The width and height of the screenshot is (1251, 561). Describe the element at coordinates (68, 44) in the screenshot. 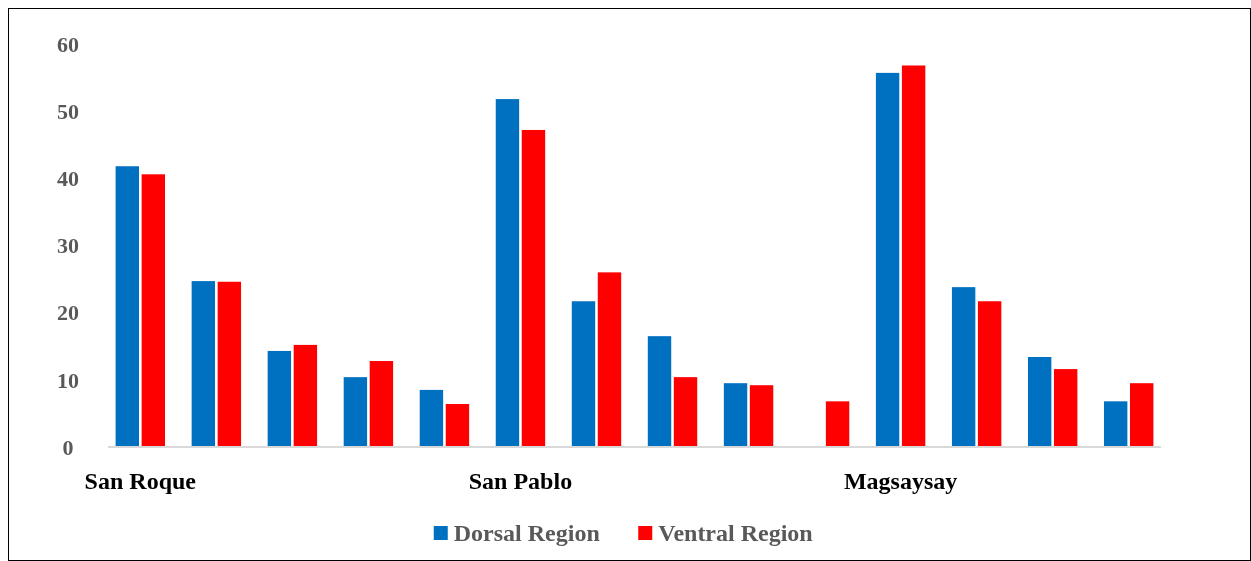

I see `y-tick-label: 60` at that location.